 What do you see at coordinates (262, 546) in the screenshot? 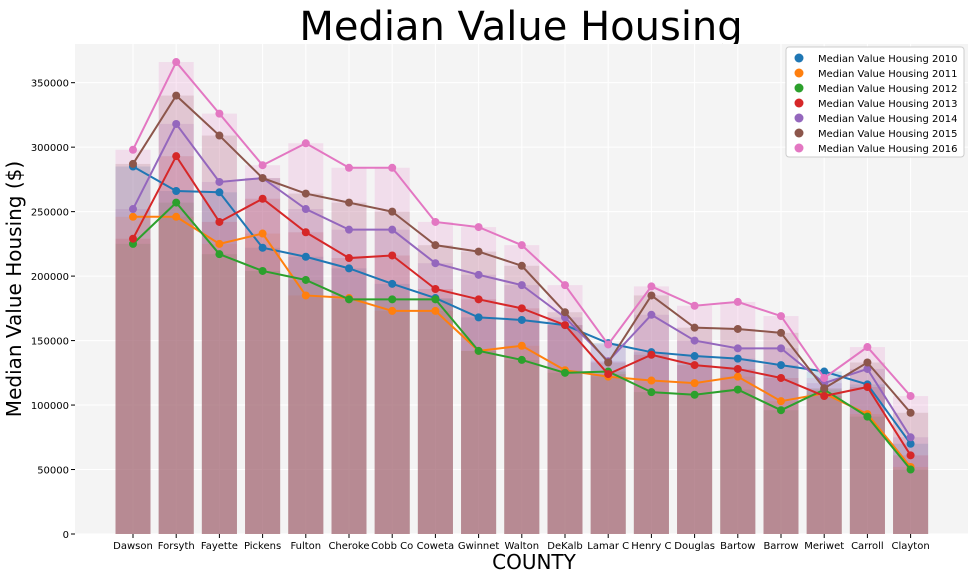
I see `x-tick-label: Pickens` at bounding box center [262, 546].